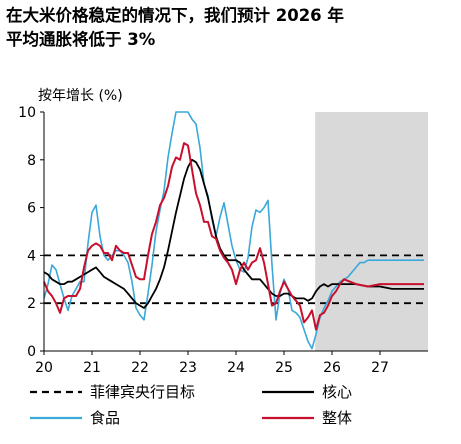 The image size is (461, 444). What do you see at coordinates (31, 256) in the screenshot?
I see `y-tick-label-2: 4` at bounding box center [31, 256].